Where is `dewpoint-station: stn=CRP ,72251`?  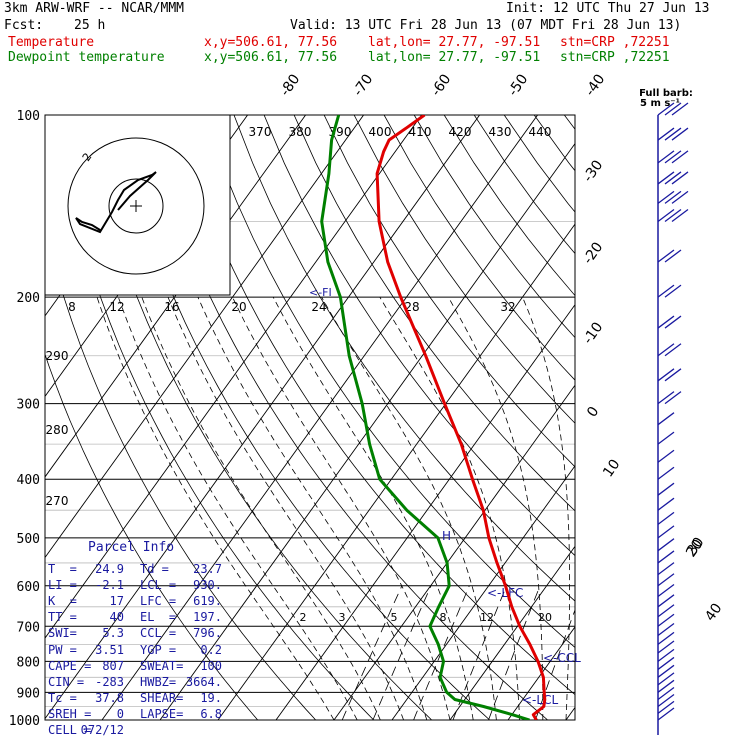 dewpoint-station: stn=CRP ,72251 is located at coordinates (615, 57).